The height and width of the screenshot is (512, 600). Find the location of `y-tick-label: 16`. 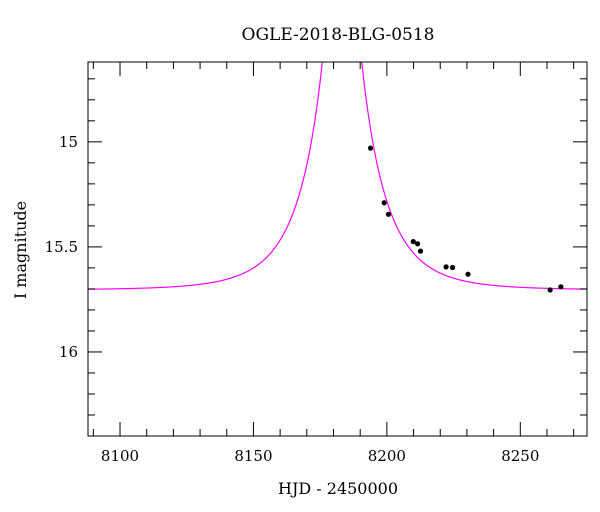

y-tick-label: 16 is located at coordinates (68, 352).